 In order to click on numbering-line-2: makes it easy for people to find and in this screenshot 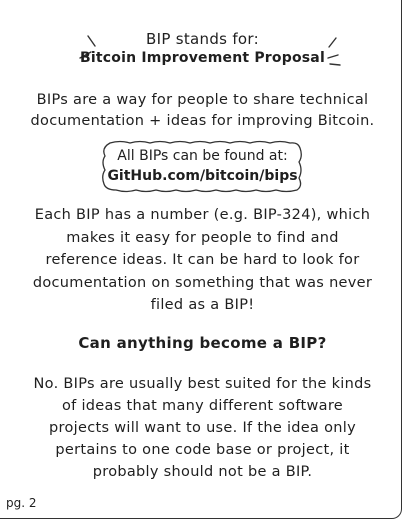, I will do `click(202, 238)`.